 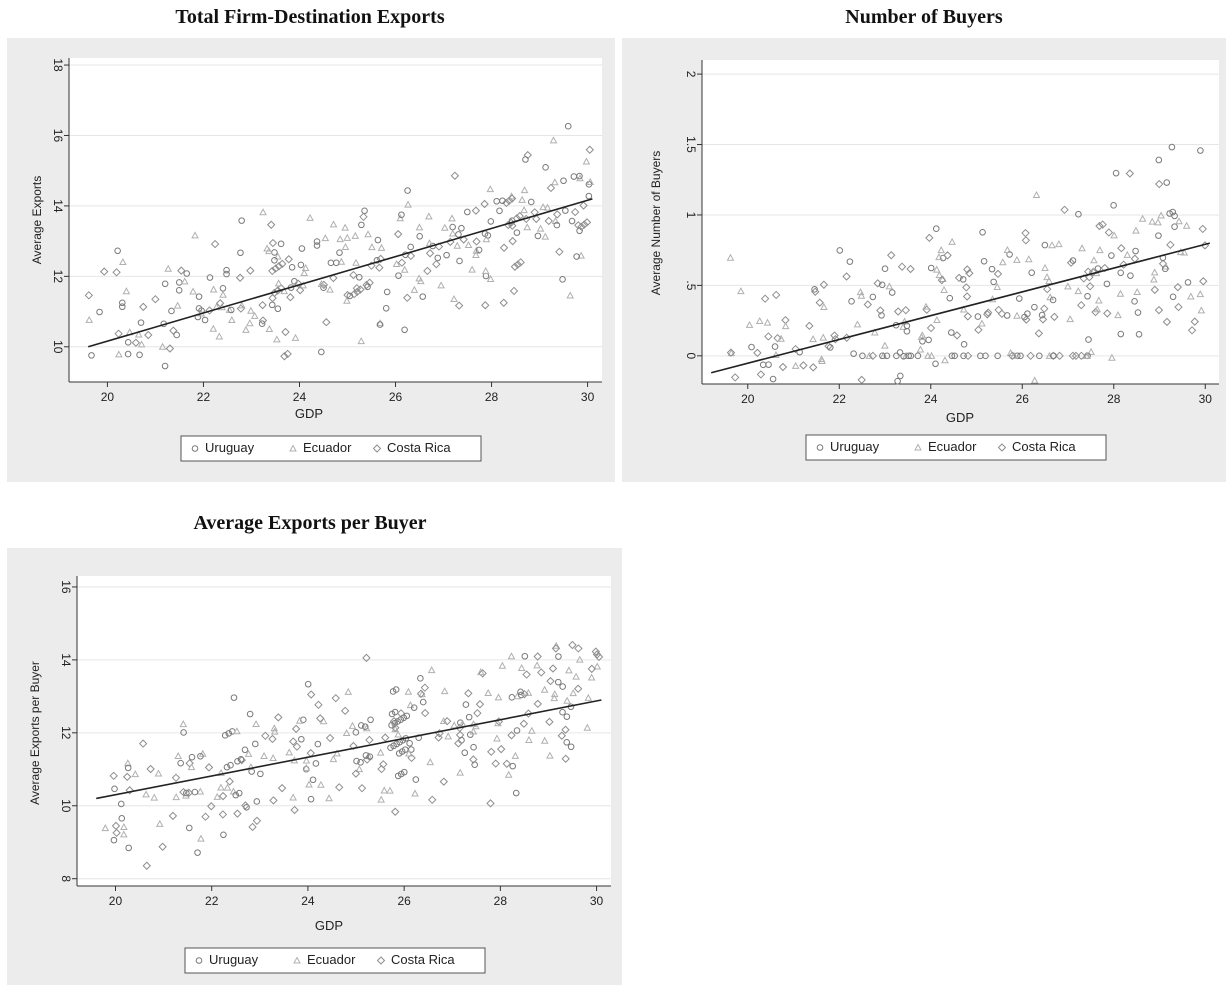 I want to click on x-tick-label: 30, so click(x=1206, y=399).